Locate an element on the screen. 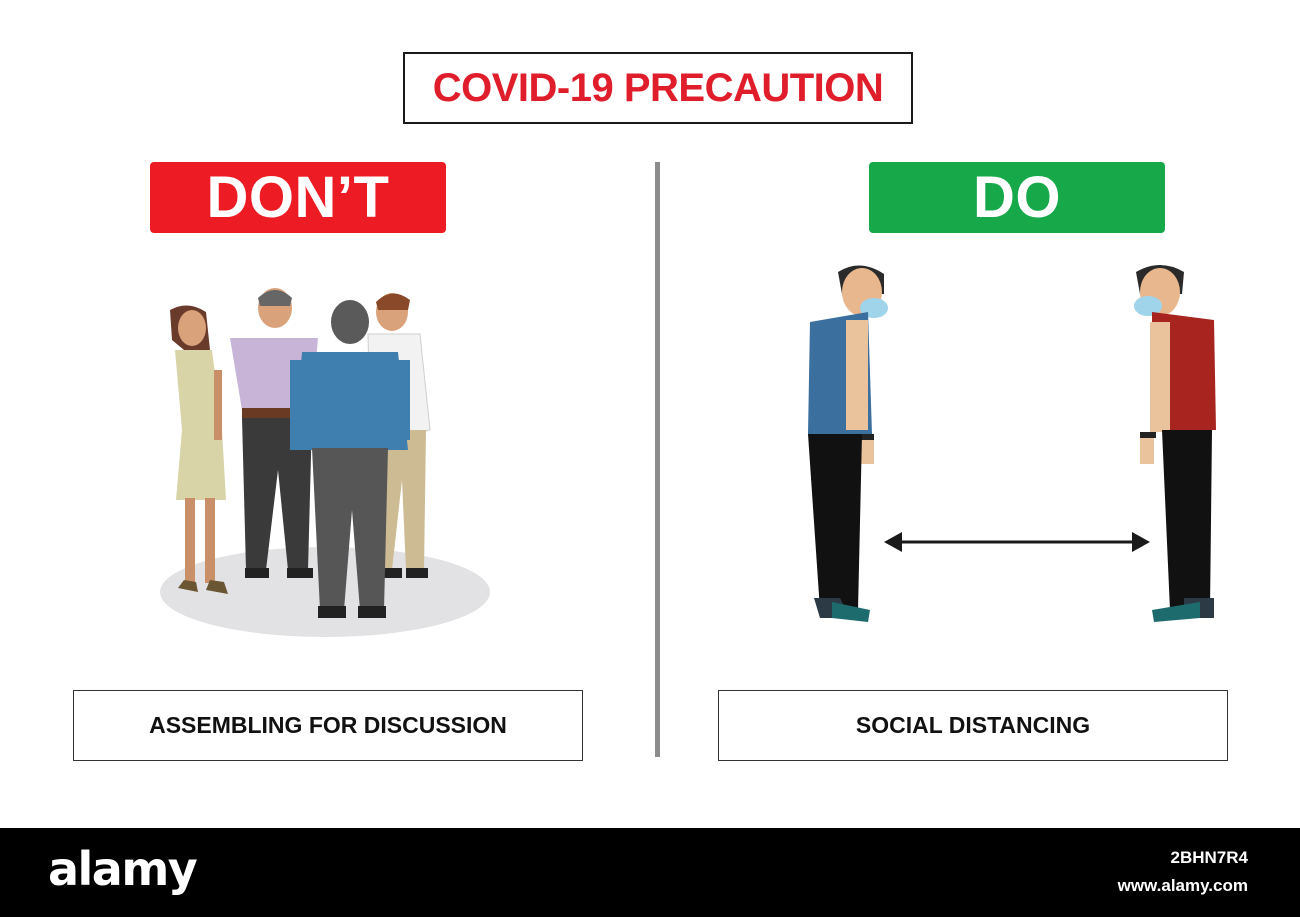 The height and width of the screenshot is (917, 1300). woman-figure is located at coordinates (199, 449).